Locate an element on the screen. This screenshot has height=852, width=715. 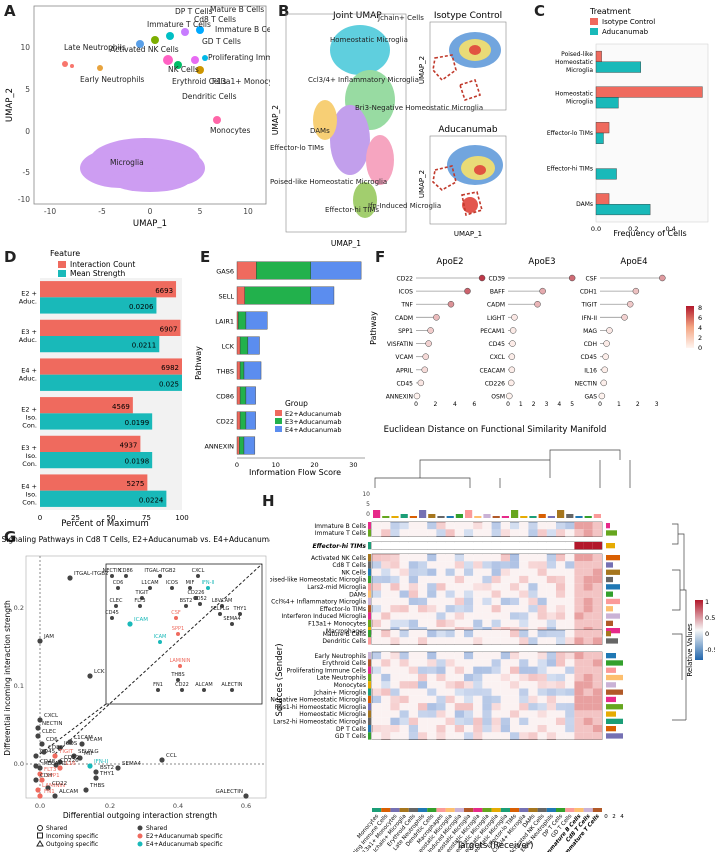
g-point is located at coordinates (90, 766).